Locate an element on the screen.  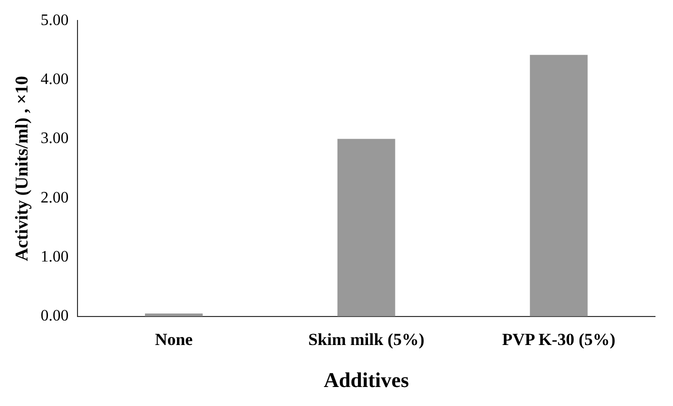
y-tick-label: 2.00 is located at coordinates (54, 197).